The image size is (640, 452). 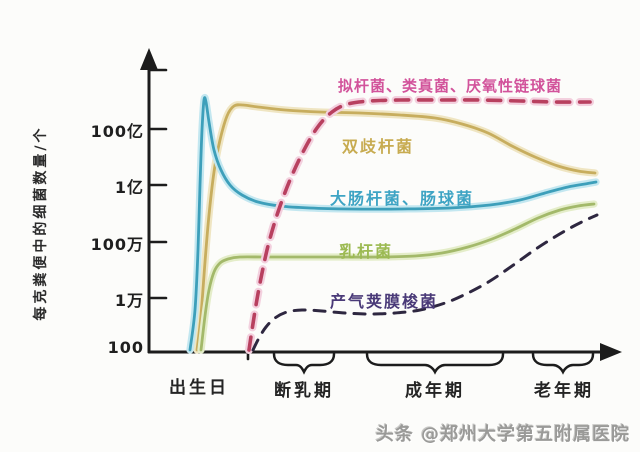 What do you see at coordinates (450, 86) in the screenshot?
I see `series-label-bacteroides: 拟杆菌、类真菌、厌氧性链球菌` at bounding box center [450, 86].